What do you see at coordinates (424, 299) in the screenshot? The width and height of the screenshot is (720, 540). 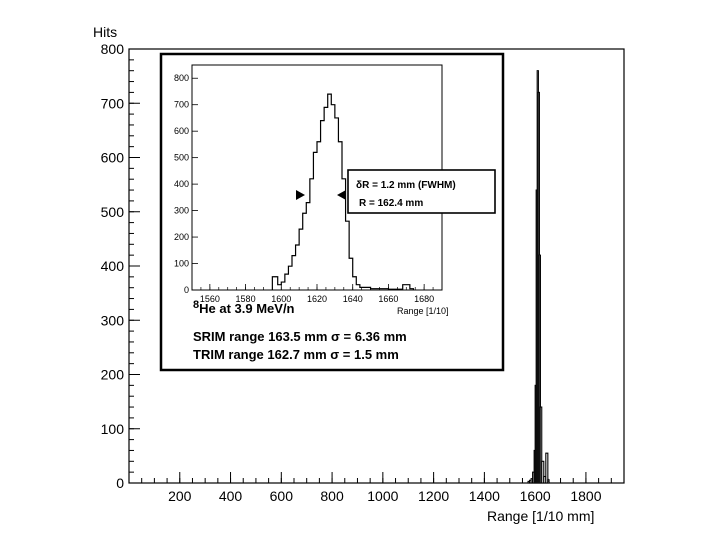 I see `inset-x-tick-label: 1680` at bounding box center [424, 299].